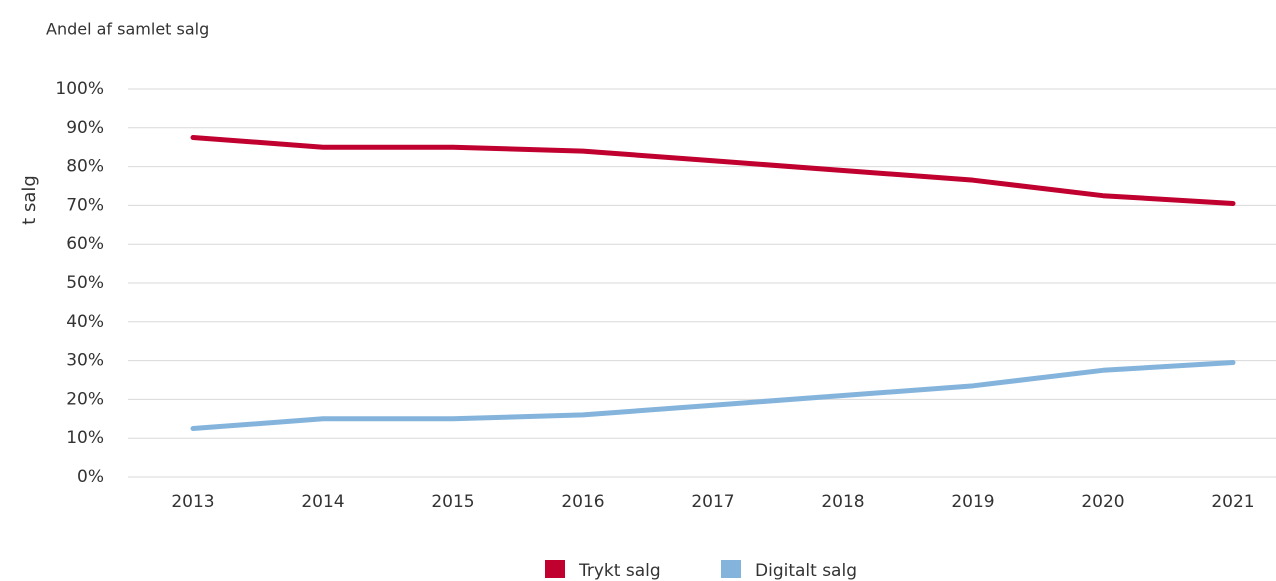 The height and width of the screenshot is (581, 1276). Describe the element at coordinates (85, 244) in the screenshot. I see `y-tick-label: 60%` at that location.